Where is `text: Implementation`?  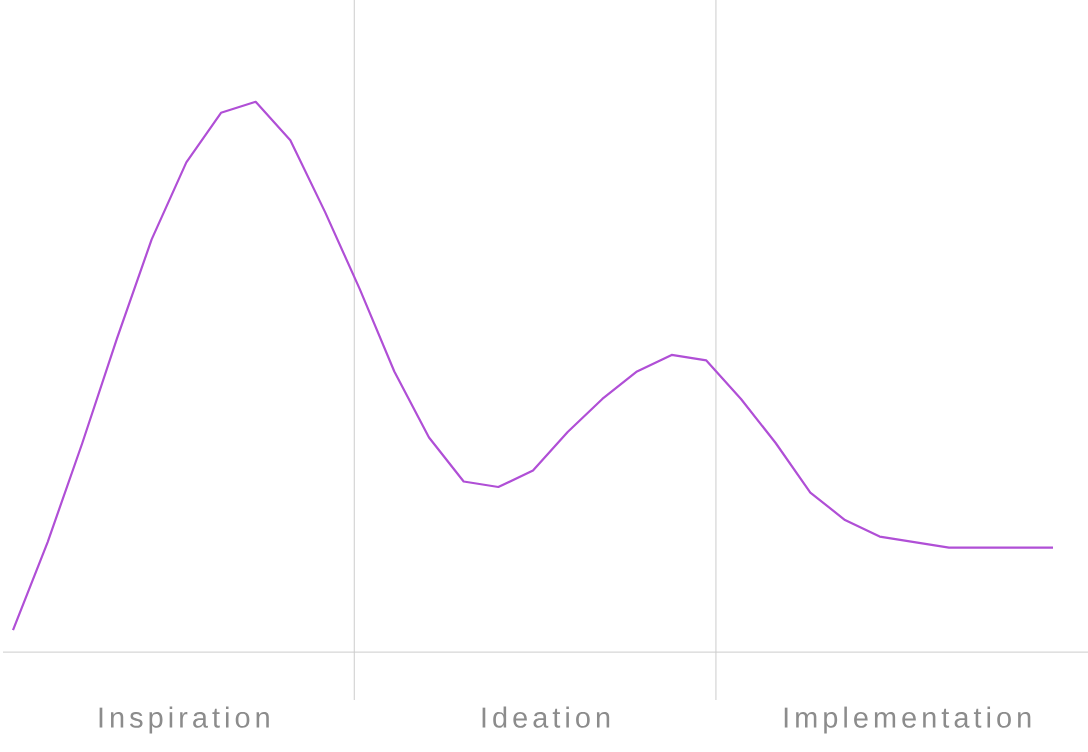 text: Implementation is located at coordinates (907, 720).